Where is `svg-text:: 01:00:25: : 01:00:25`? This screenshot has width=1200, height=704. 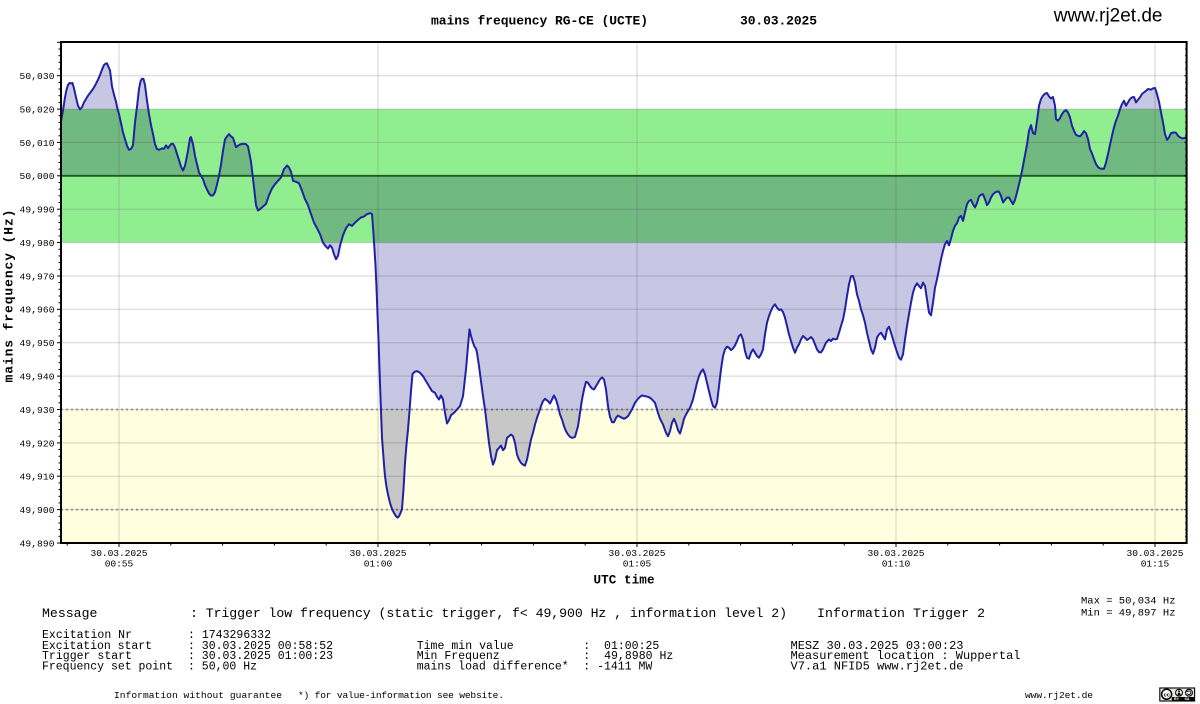
svg-text:: 01:00:25: : 01:00:25 is located at coordinates (621, 646).